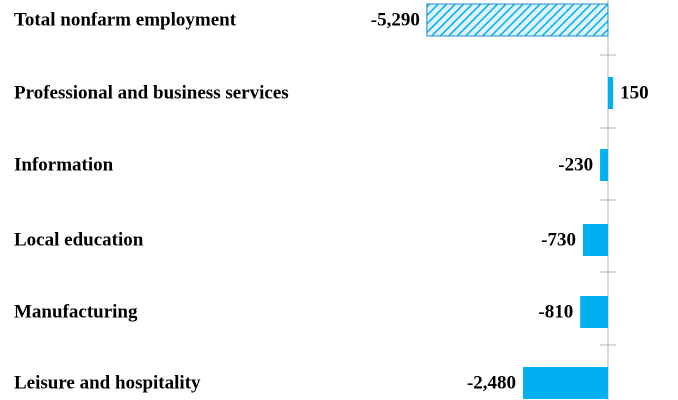 Image resolution: width=678 pixels, height=400 pixels. Describe the element at coordinates (79, 240) in the screenshot. I see `category-label: Local education` at that location.